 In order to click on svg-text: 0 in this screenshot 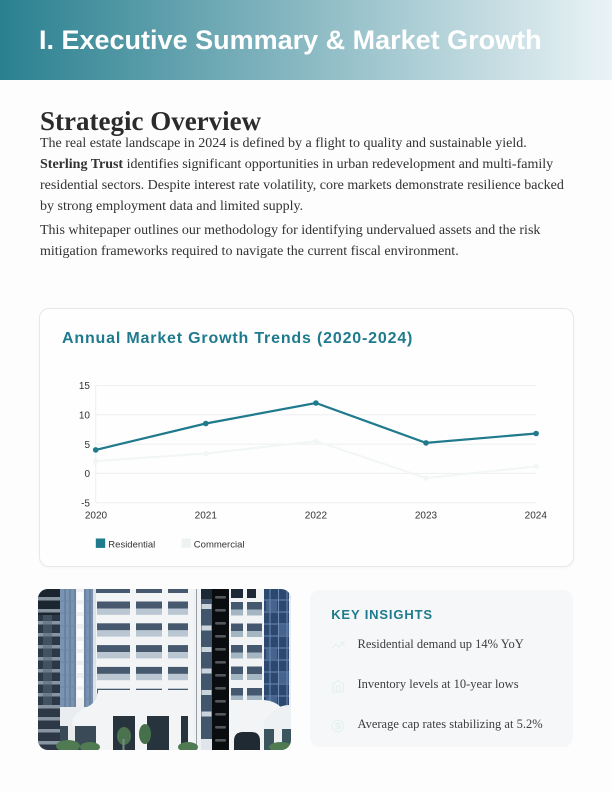, I will do `click(87, 474)`.